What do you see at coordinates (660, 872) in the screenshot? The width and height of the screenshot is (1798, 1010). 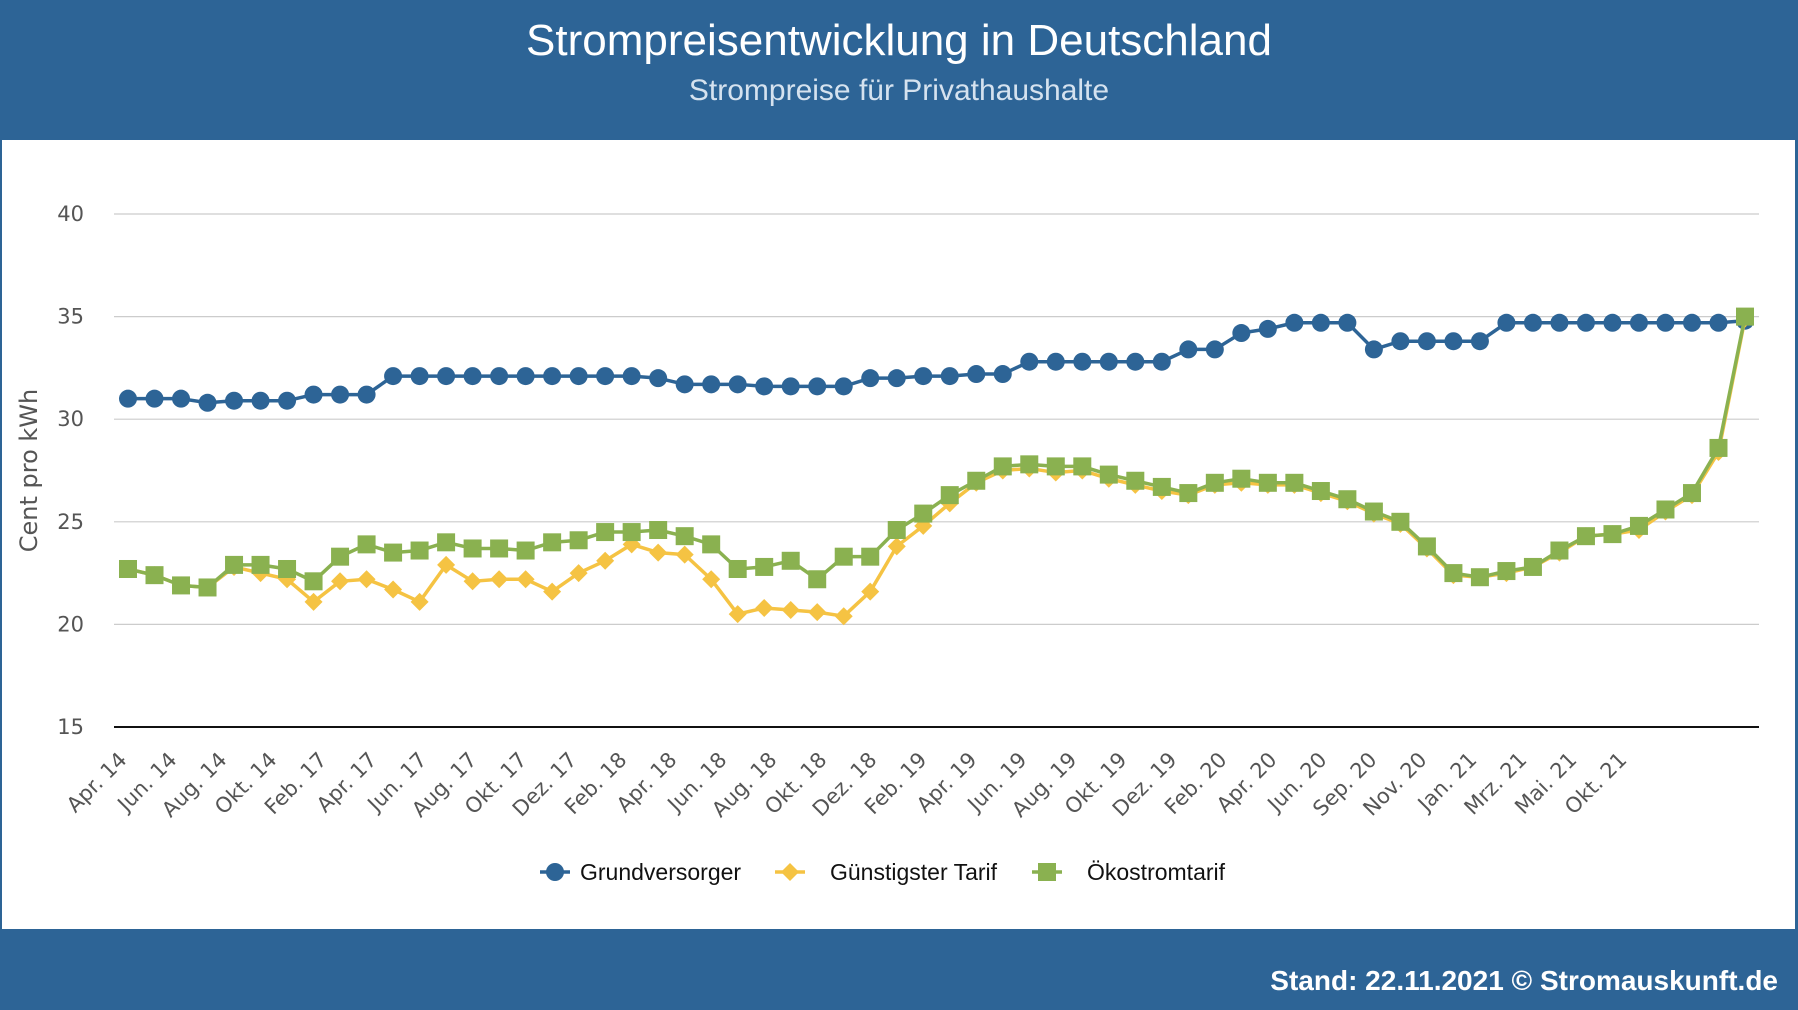 I see `legend-label: Grundversorger` at bounding box center [660, 872].